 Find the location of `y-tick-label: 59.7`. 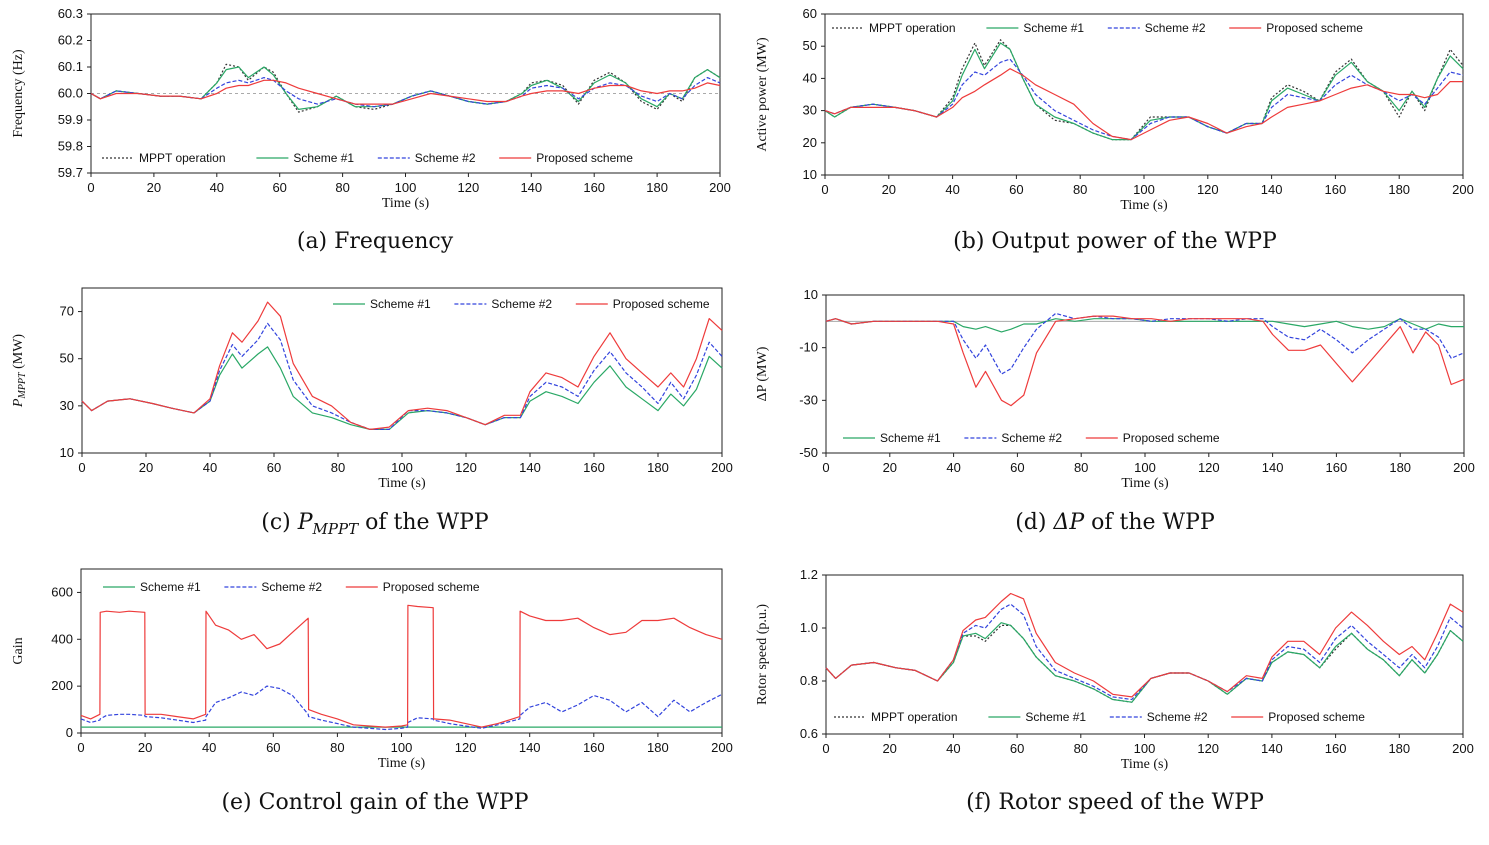

y-tick-label: 59.7 is located at coordinates (70, 172).